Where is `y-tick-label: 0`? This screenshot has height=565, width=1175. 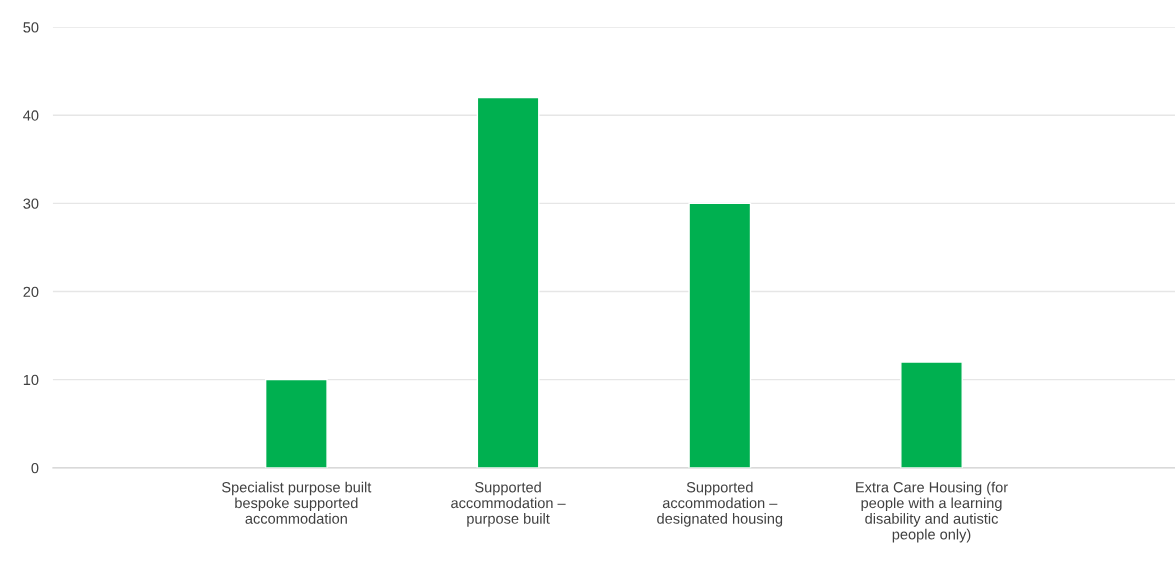 y-tick-label: 0 is located at coordinates (35, 468).